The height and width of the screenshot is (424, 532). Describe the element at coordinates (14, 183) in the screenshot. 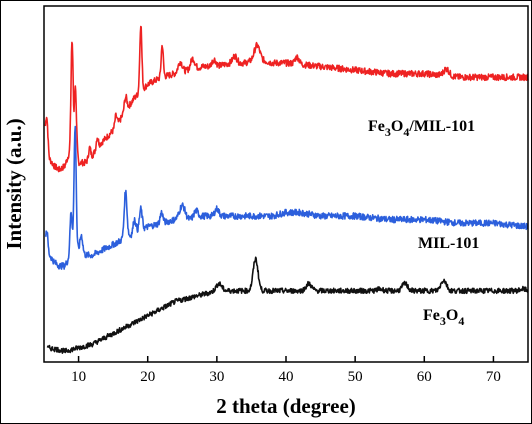

I see `y-axis-title: Intensity (a.u.)` at that location.